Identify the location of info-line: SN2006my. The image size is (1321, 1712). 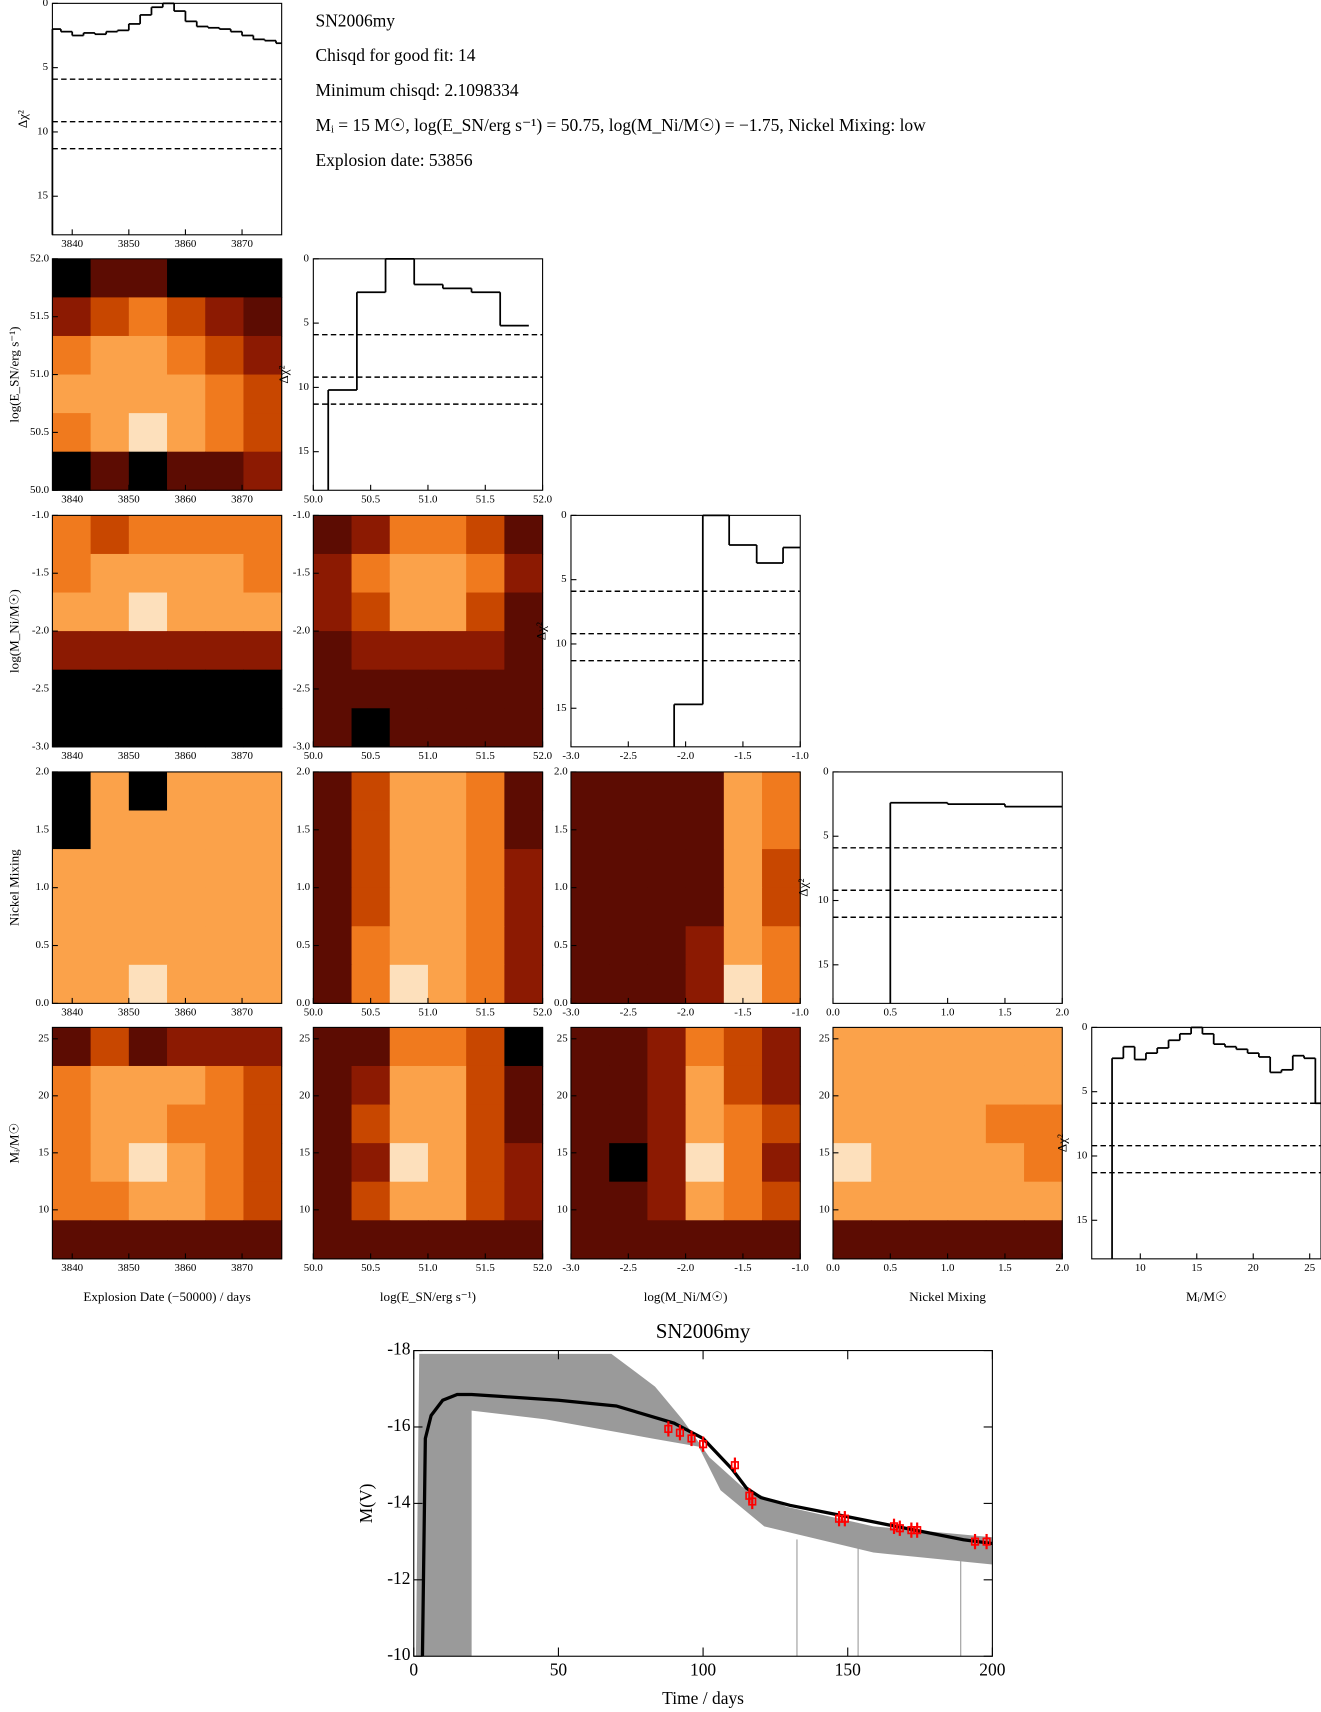
(356, 20).